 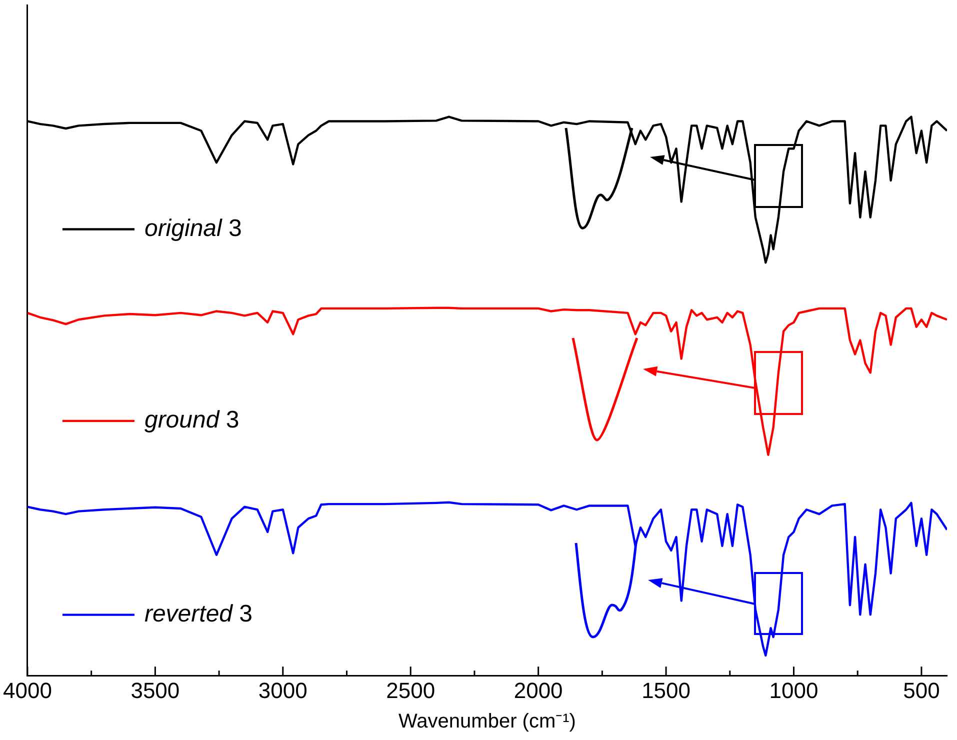 What do you see at coordinates (155, 690) in the screenshot?
I see `x-tick-label: 3500` at bounding box center [155, 690].